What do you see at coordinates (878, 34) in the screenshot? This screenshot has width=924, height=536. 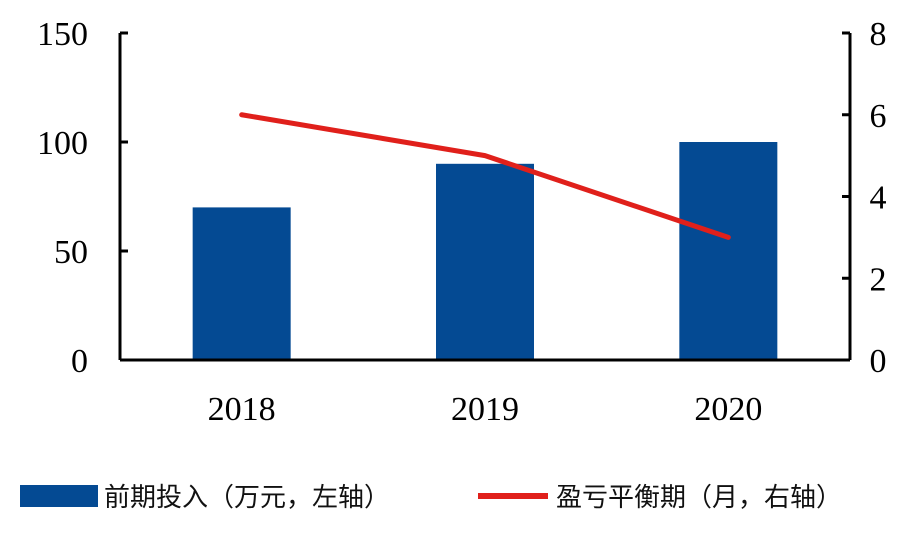 I see `right-tick-label: 8` at bounding box center [878, 34].